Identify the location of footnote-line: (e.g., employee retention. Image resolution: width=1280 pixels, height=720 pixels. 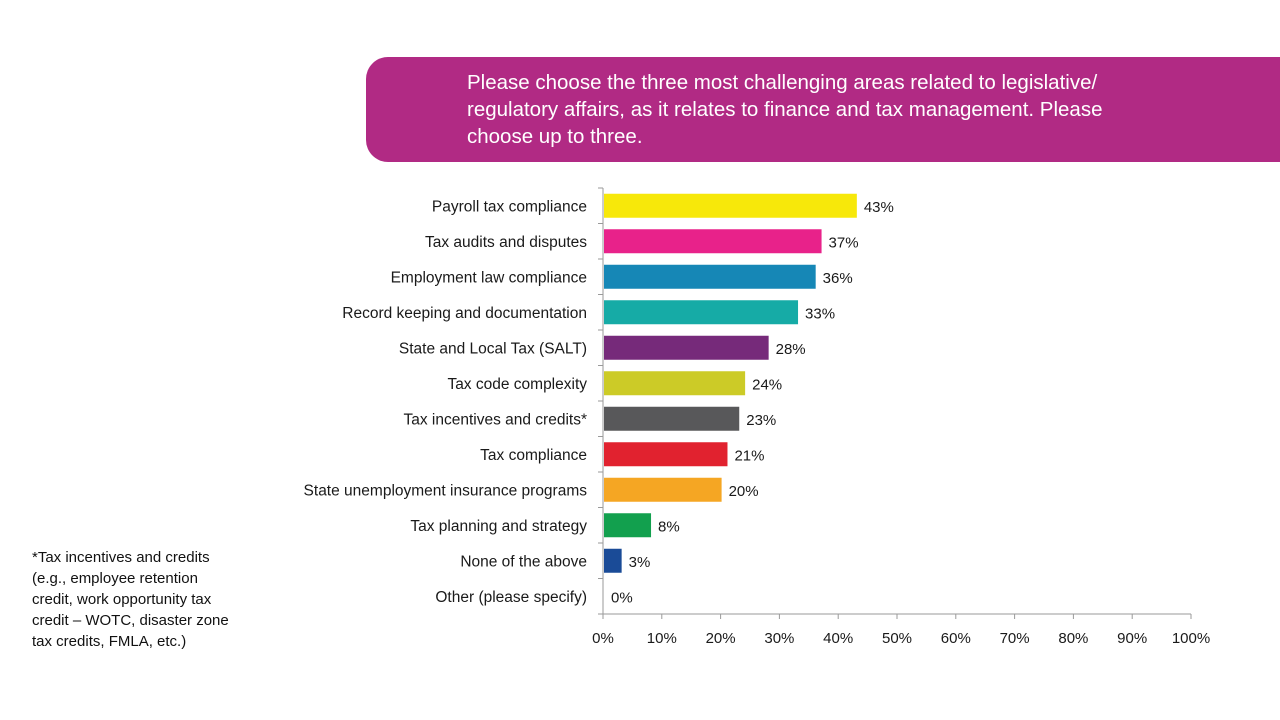
(115, 578).